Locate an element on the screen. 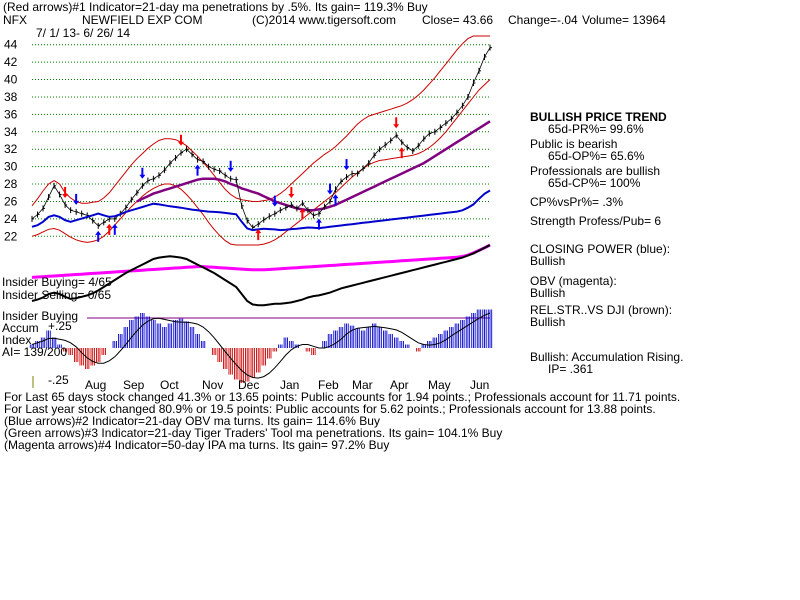 This screenshot has height=600, width=800. ma-line is located at coordinates (313, 166).